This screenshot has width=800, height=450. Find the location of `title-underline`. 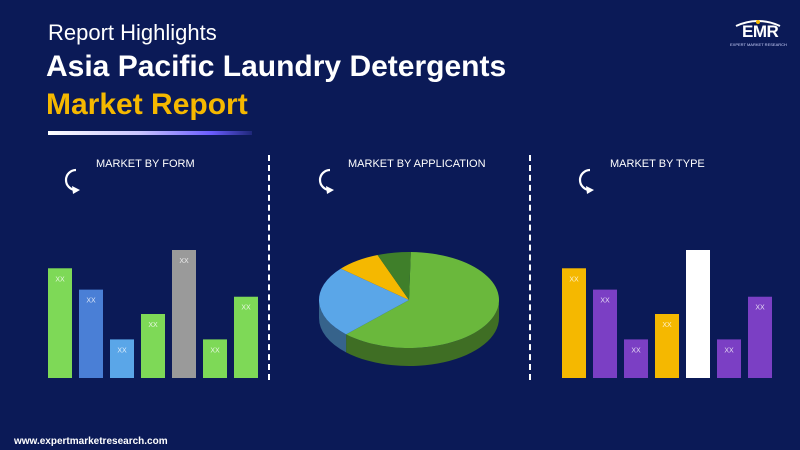

title-underline is located at coordinates (150, 133).